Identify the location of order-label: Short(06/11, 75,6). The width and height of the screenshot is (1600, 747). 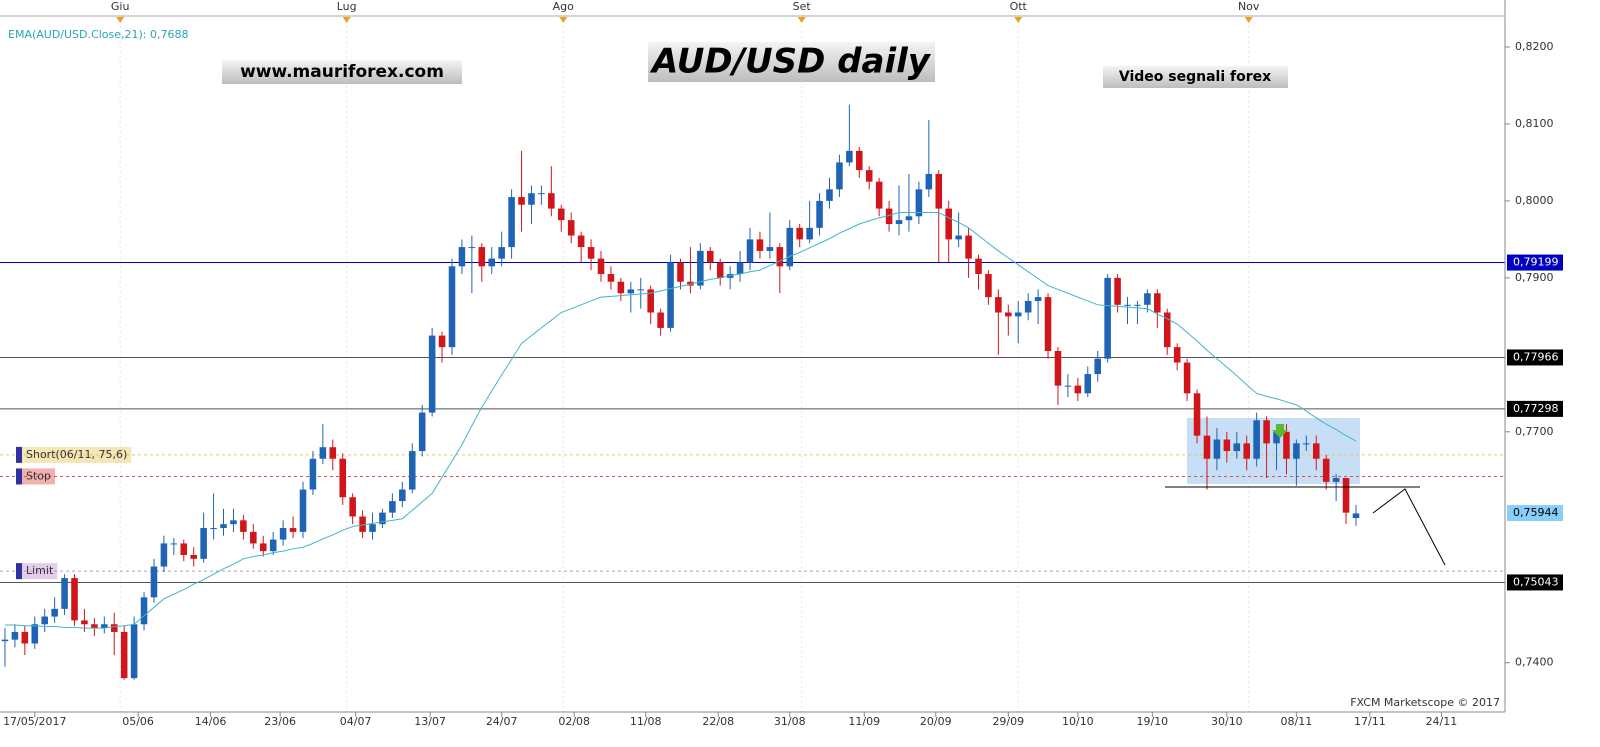
(76, 454).